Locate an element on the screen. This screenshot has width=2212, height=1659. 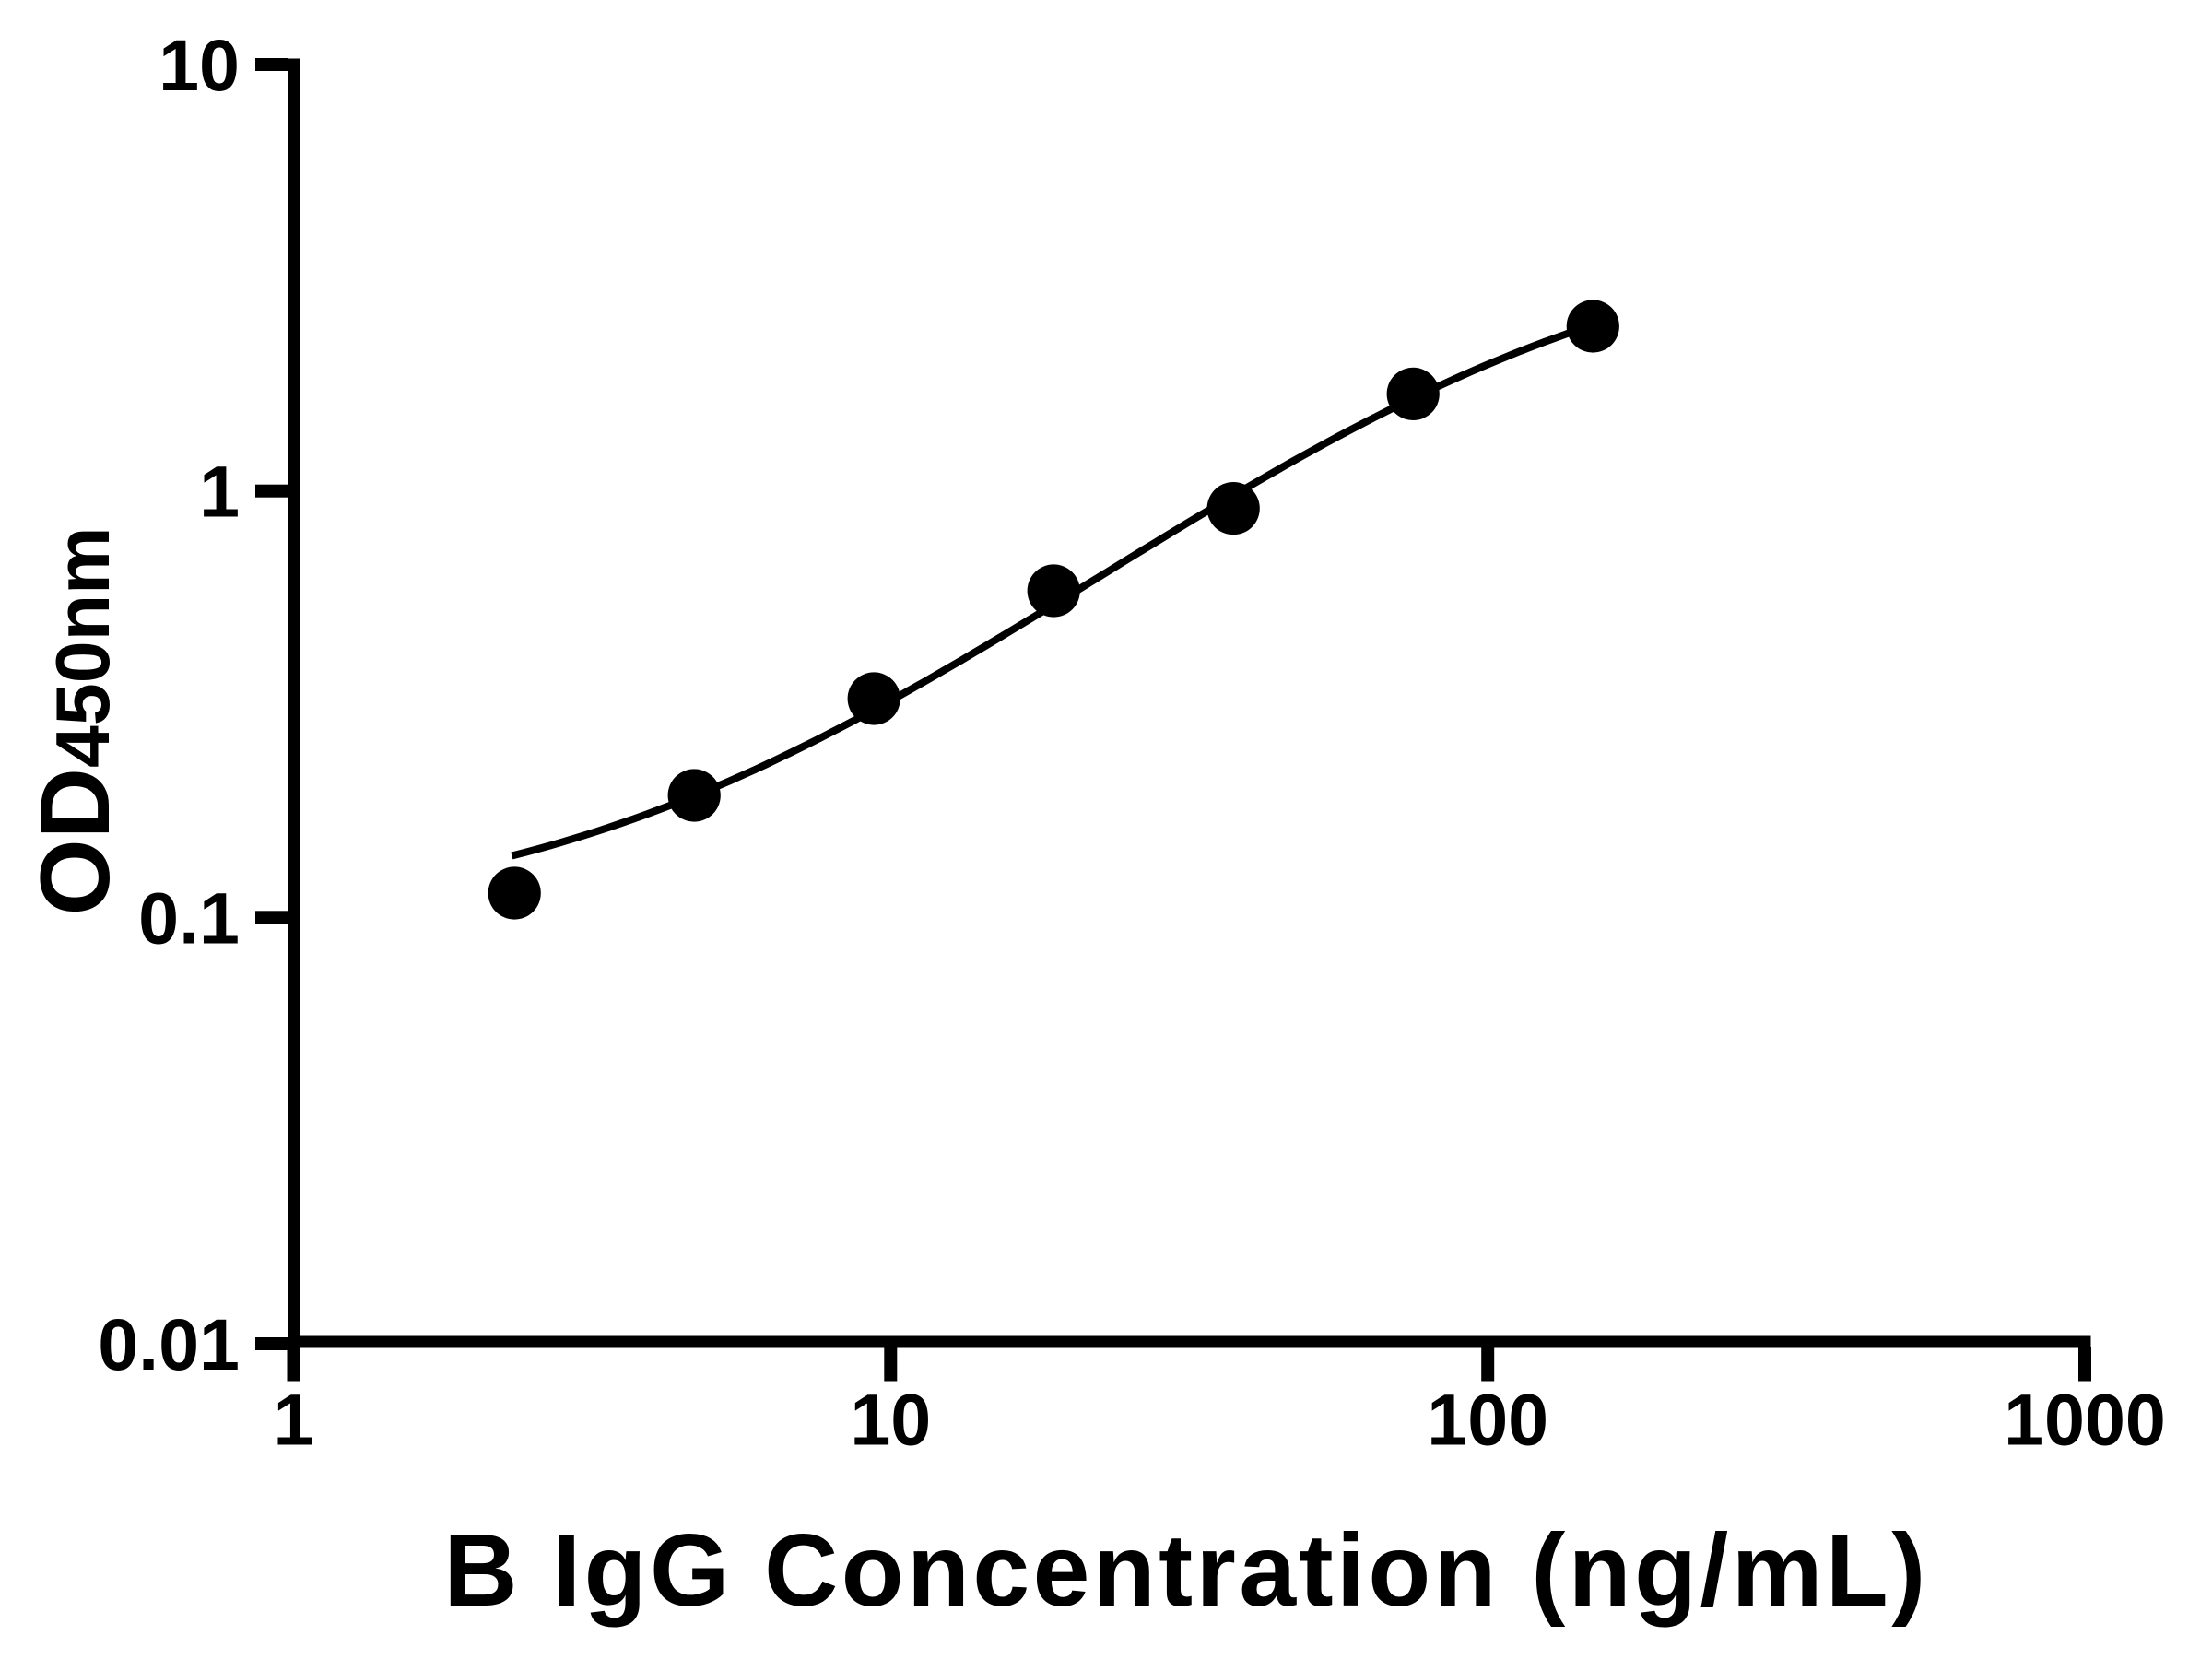
svg-text: 0.01 is located at coordinates (169, 1344).